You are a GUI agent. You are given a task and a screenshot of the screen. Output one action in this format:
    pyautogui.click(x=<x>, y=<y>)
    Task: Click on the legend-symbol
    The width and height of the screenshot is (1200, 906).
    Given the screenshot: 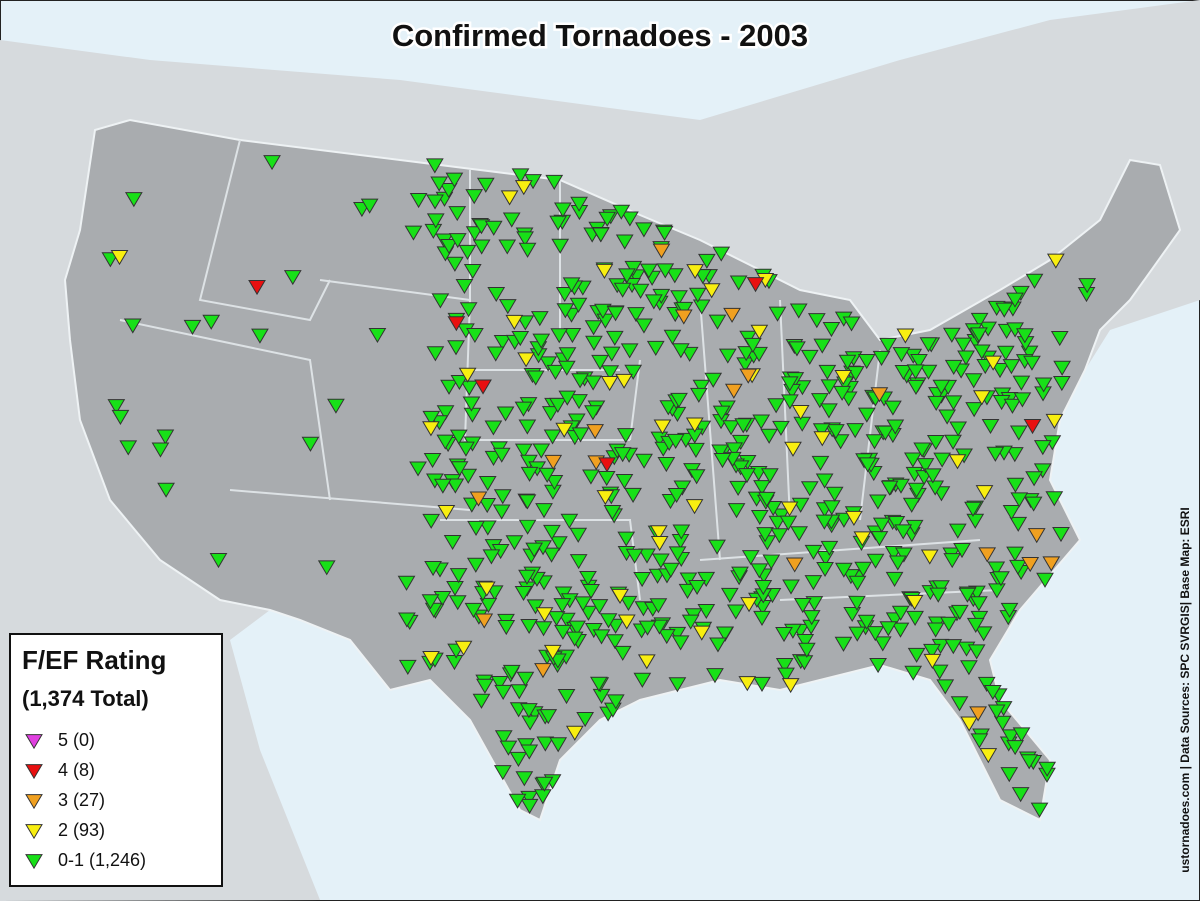 What is the action you would take?
    pyautogui.click(x=34, y=772)
    